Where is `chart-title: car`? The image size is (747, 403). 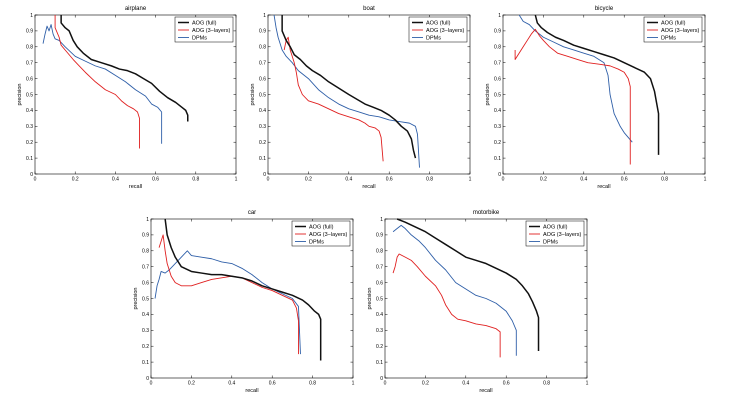
chart-title: car is located at coordinates (252, 213).